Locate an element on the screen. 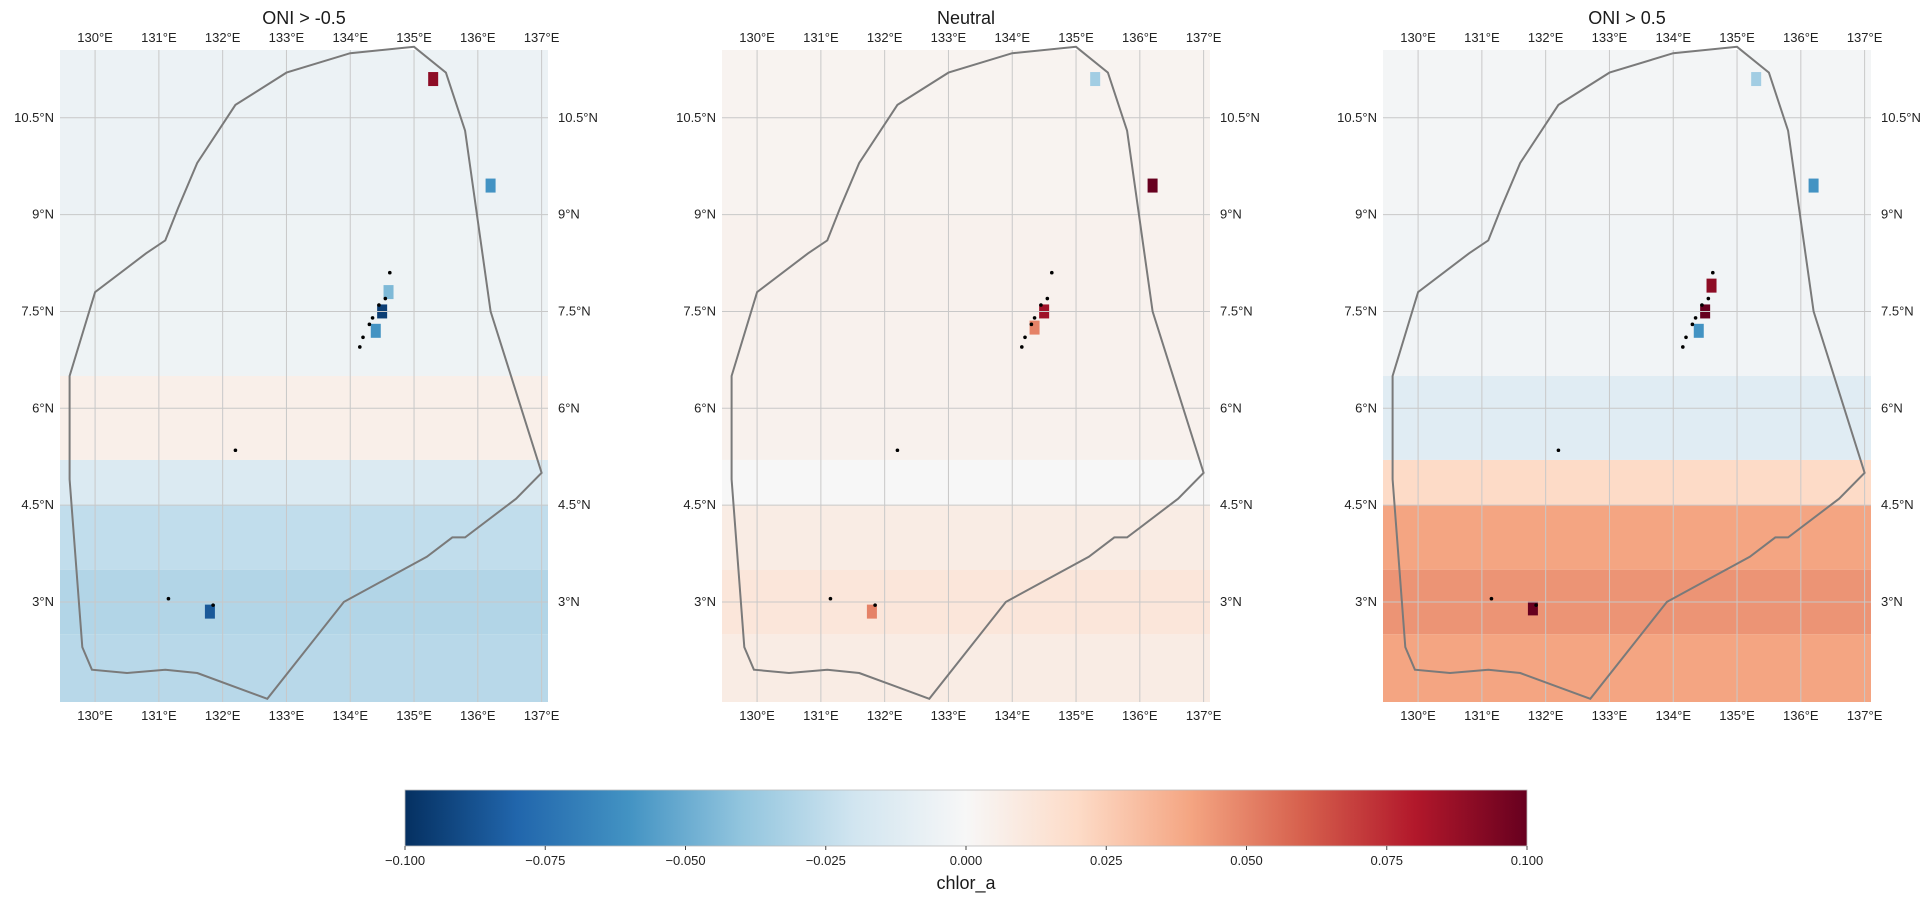 The height and width of the screenshot is (902, 1932). colorbar-tick-label: −0.100 is located at coordinates (405, 860).